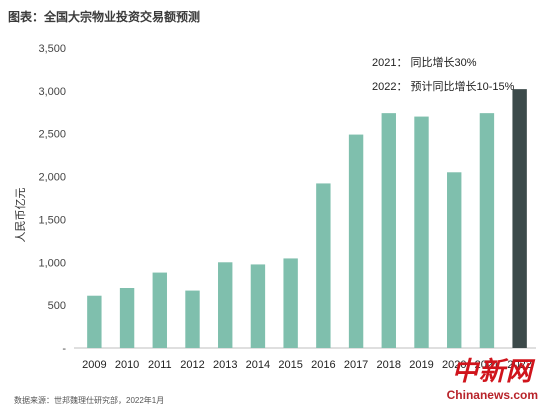  Describe the element at coordinates (519, 365) in the screenshot. I see `x-tick-label: 2022` at that location.